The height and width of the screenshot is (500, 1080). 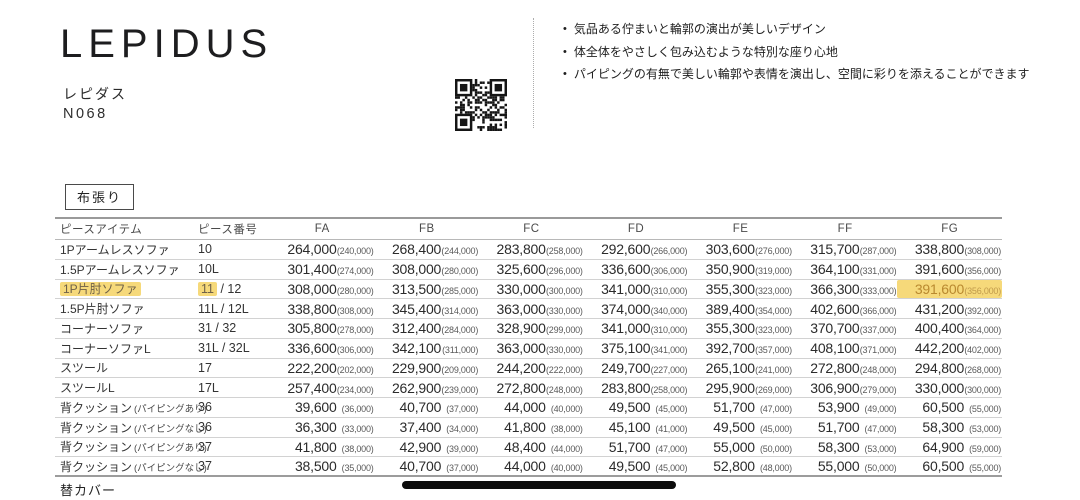 What do you see at coordinates (101, 230) in the screenshot?
I see `column-header-item: ピースアイテム` at bounding box center [101, 230].